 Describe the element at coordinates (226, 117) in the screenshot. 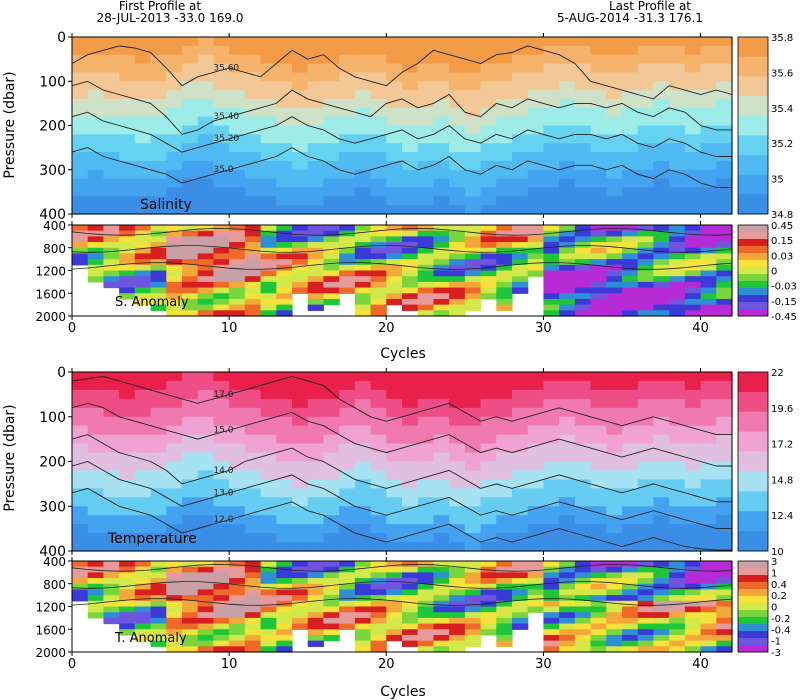

I see `contour-label: 35.40` at that location.